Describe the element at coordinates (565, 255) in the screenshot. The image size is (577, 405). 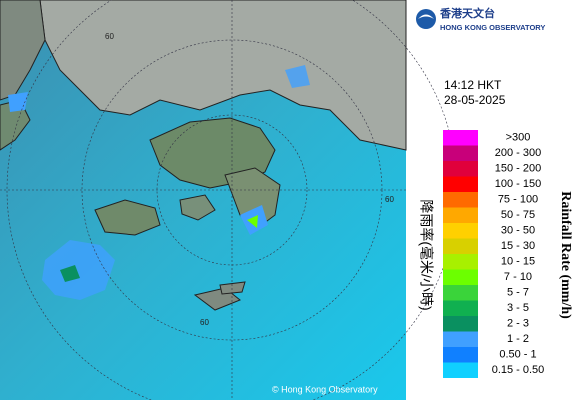
I see `legend-label-en: Rainfall Rate (mm/h)` at that location.